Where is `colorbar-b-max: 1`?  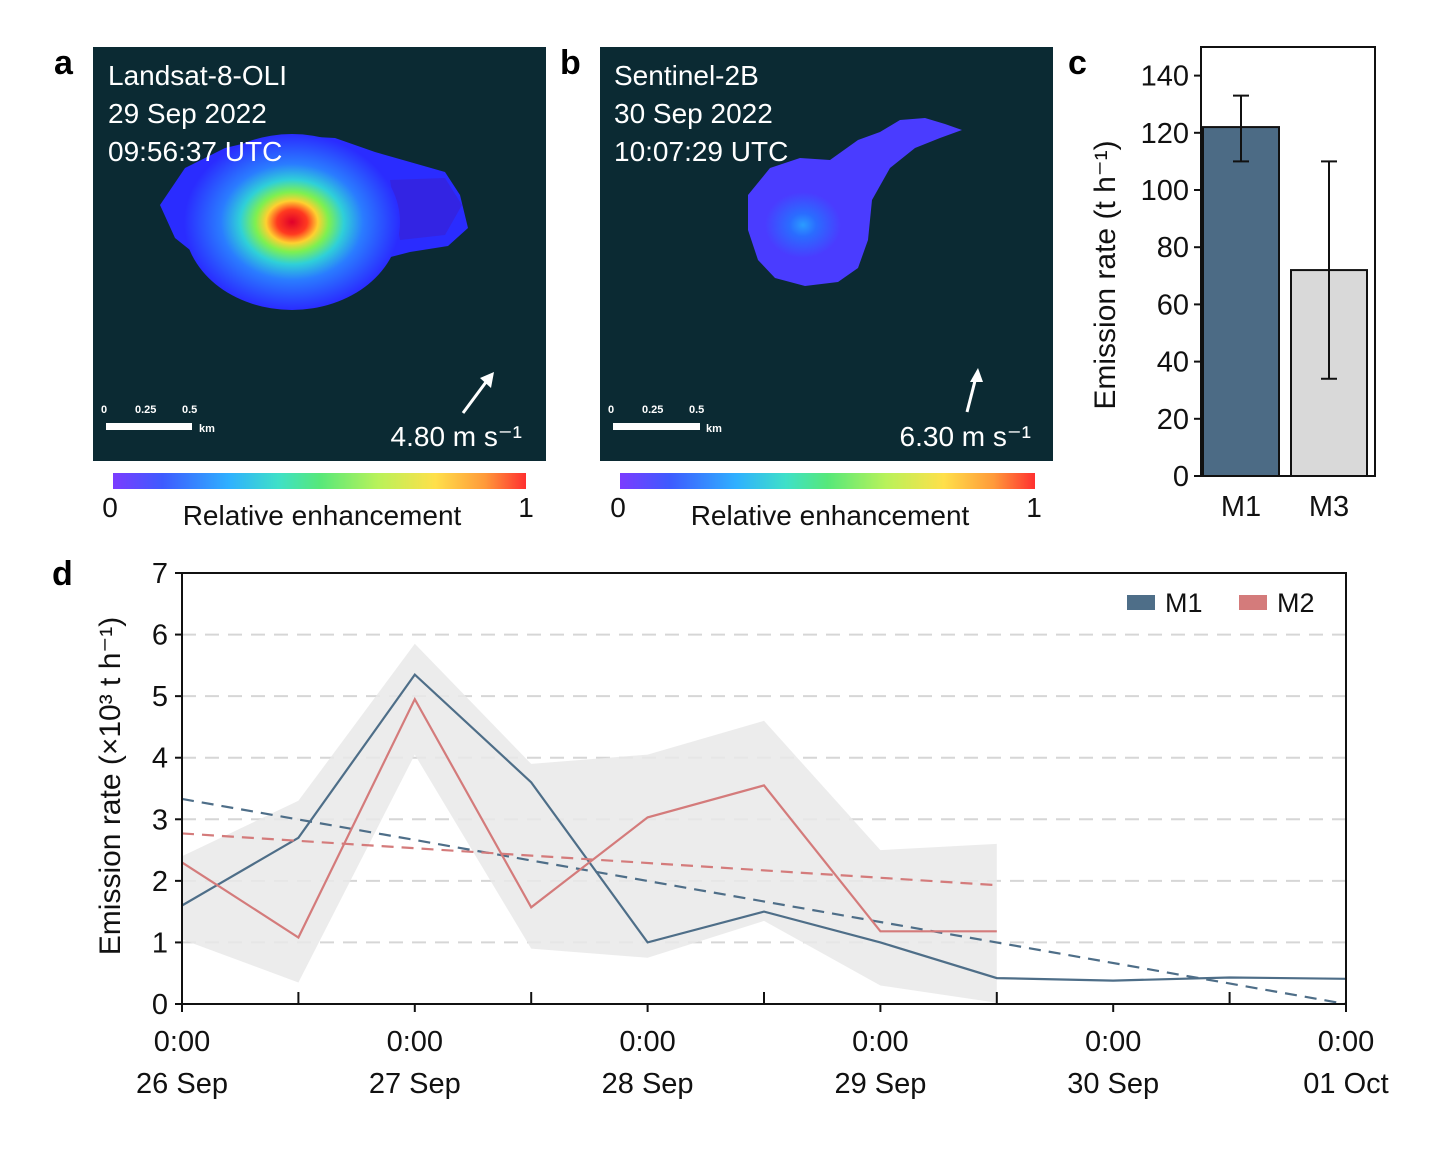
colorbar-b-max: 1 is located at coordinates (1034, 507).